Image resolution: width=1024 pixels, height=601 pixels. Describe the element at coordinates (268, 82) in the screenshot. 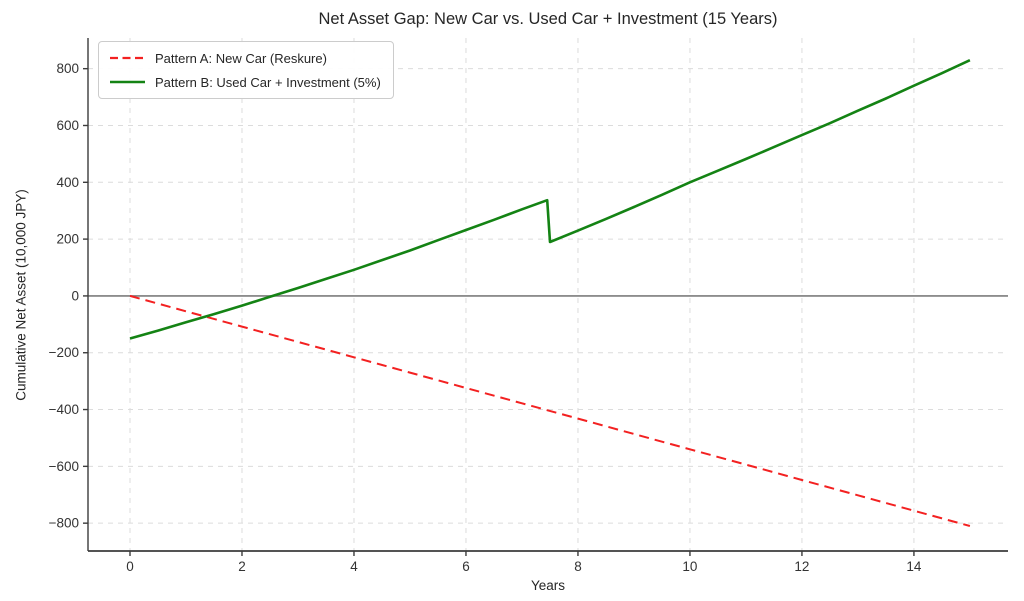

I see `legend-label-pattern-b: Pattern B: Used Car + Investment (5%)` at that location.